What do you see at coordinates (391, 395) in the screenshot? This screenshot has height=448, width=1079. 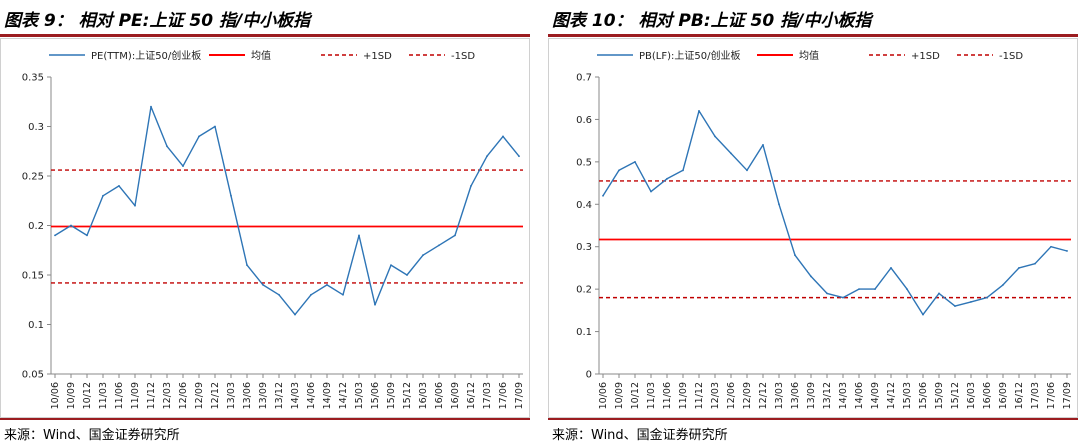 I see `x-tick-label: 15/09` at bounding box center [391, 395].